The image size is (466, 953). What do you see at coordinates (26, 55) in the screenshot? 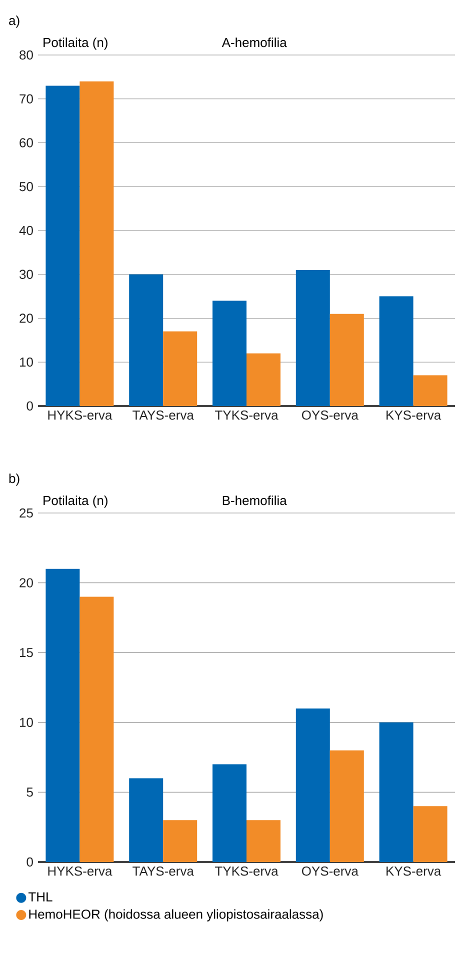
I see `y-tick-label: 80` at bounding box center [26, 55].